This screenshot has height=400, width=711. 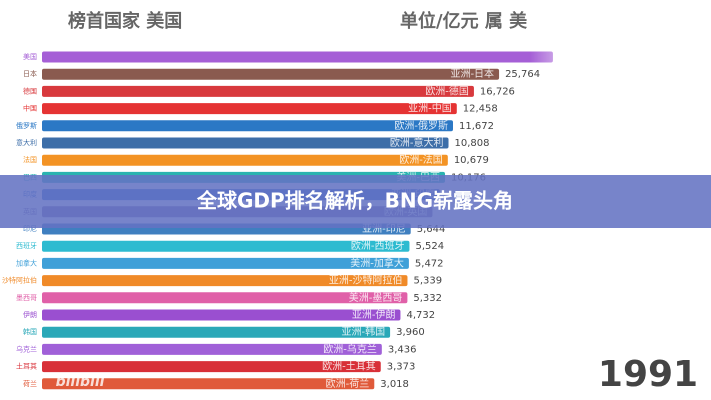 What do you see at coordinates (30, 331) in the screenshot?
I see `category-label: 韩国` at bounding box center [30, 331].